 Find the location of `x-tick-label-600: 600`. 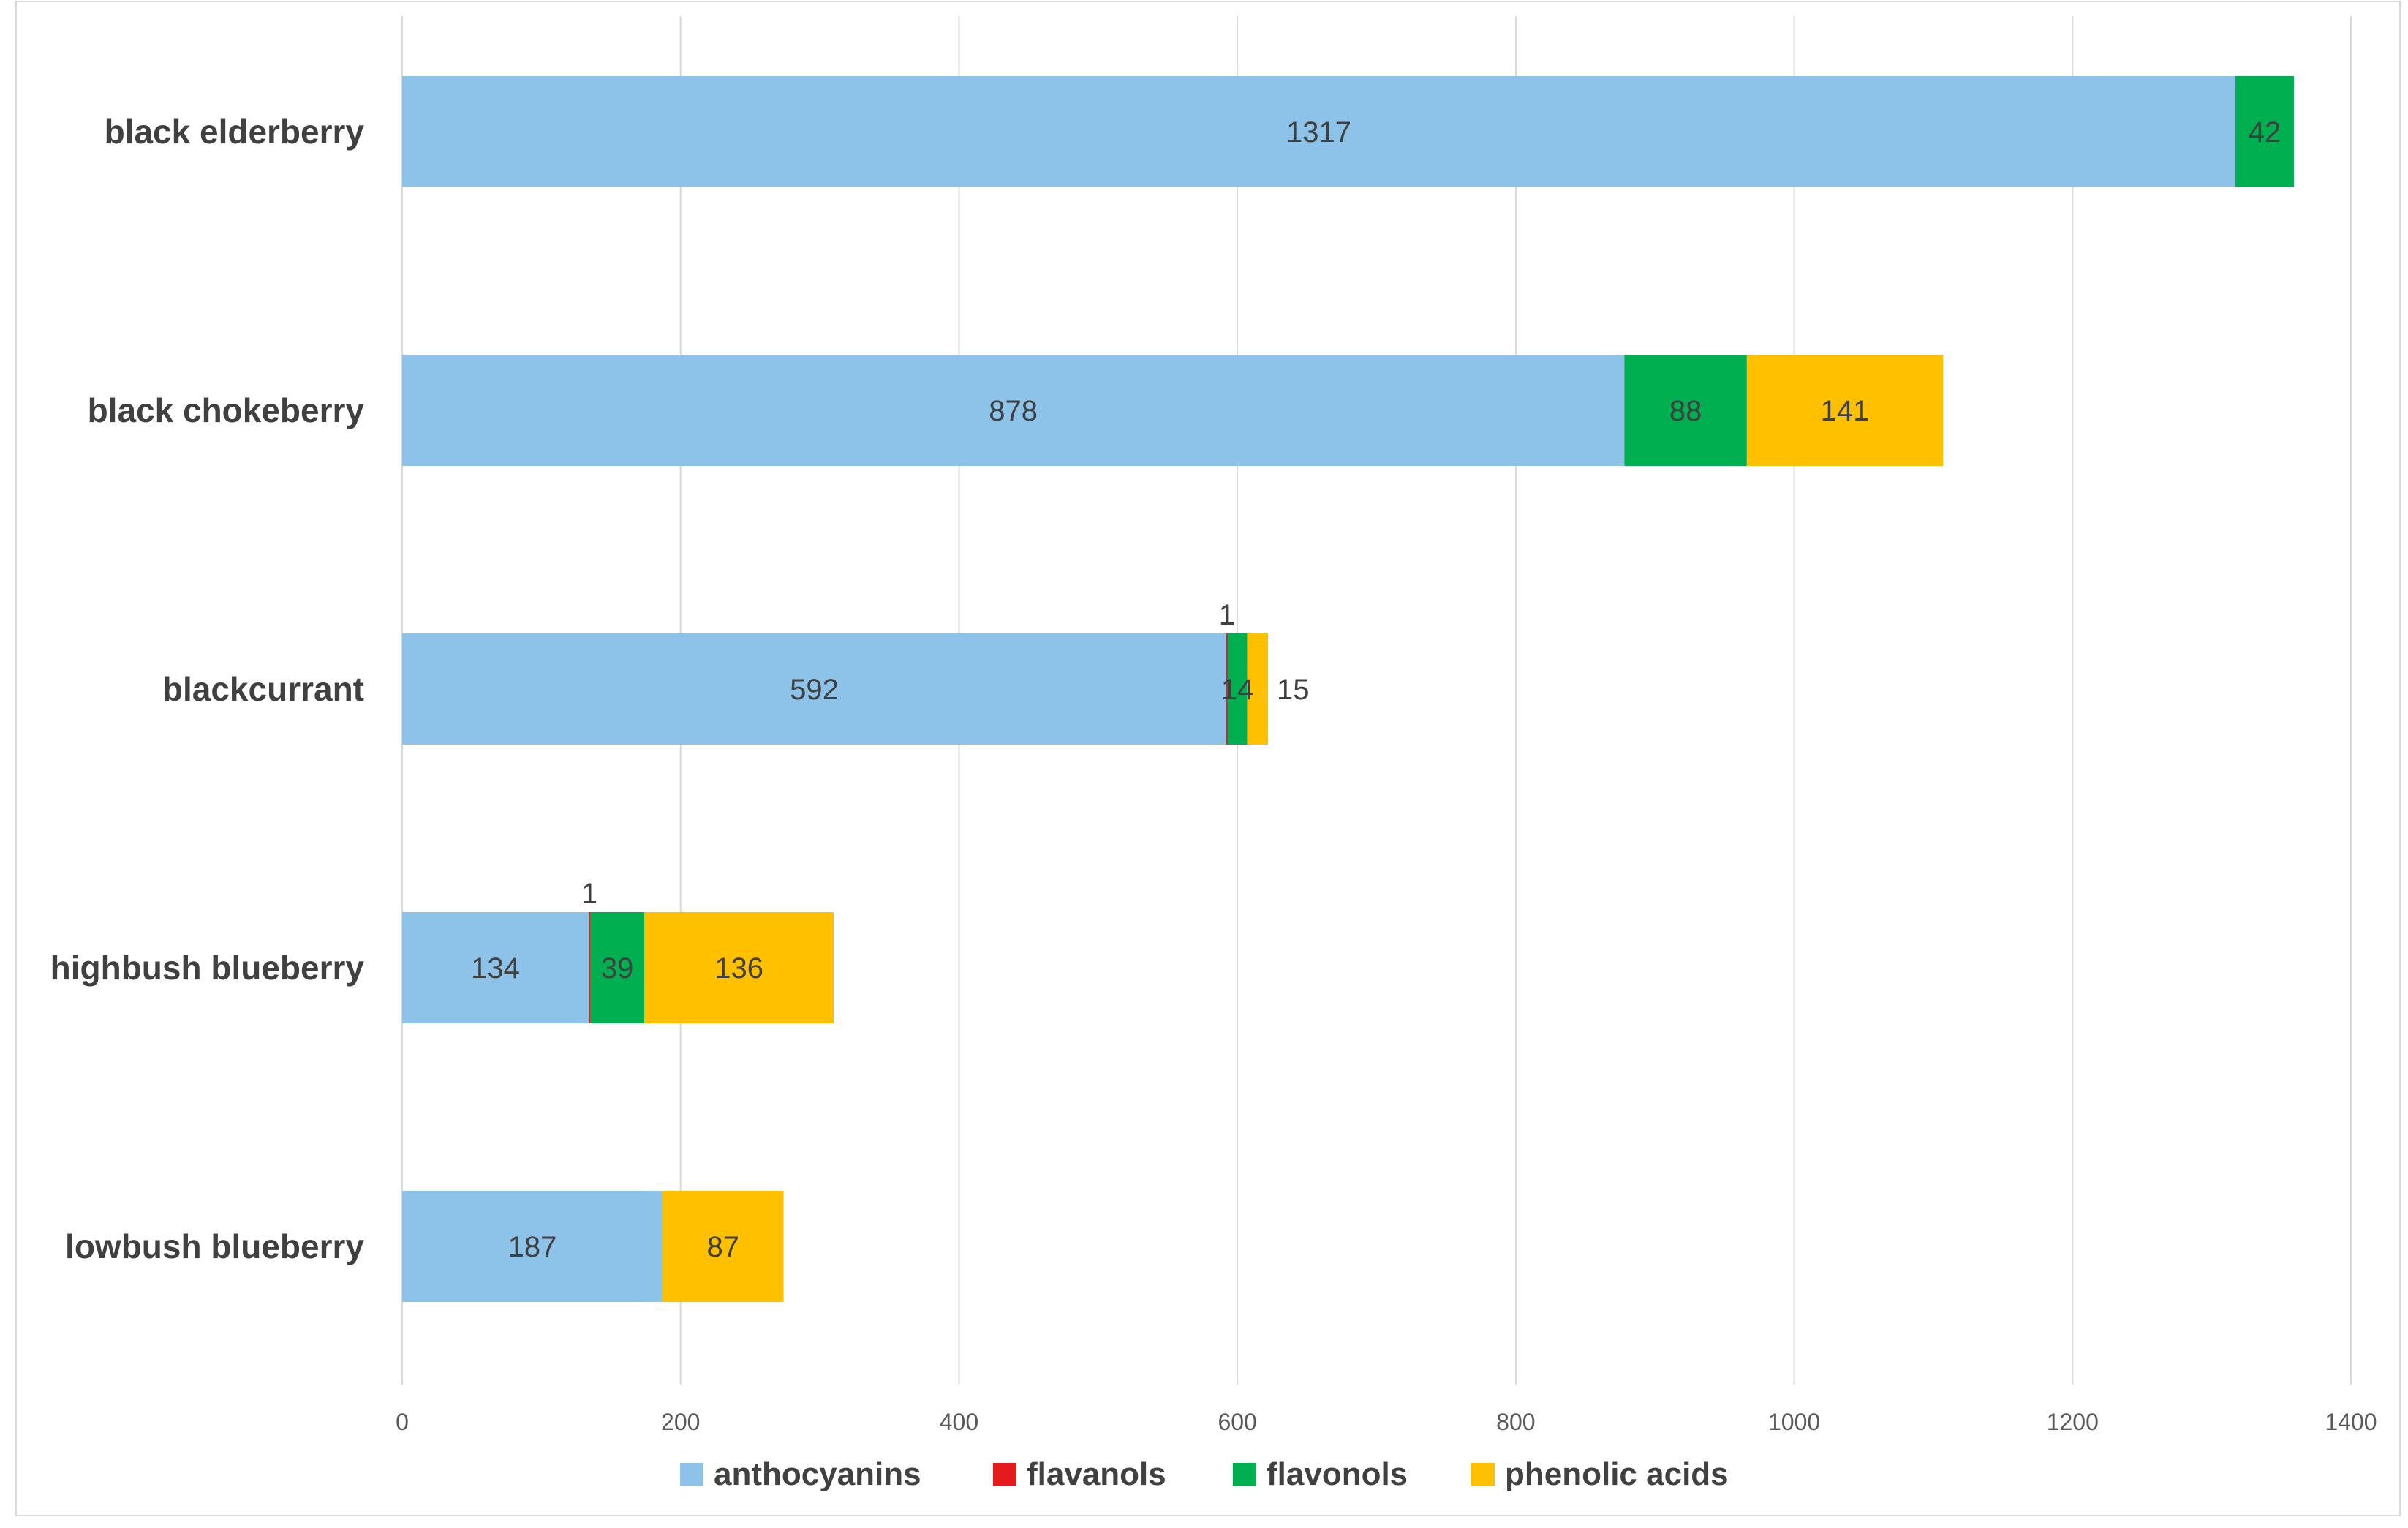

x-tick-label-600: 600 is located at coordinates (1237, 1422).